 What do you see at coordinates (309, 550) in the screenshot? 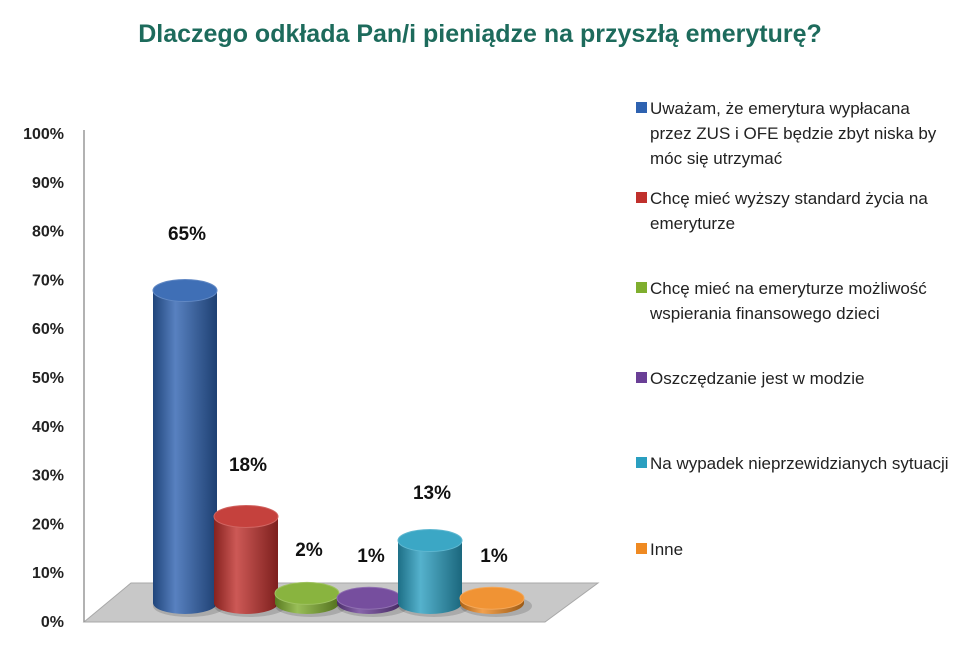
I see `data-label: 2%` at bounding box center [309, 550].